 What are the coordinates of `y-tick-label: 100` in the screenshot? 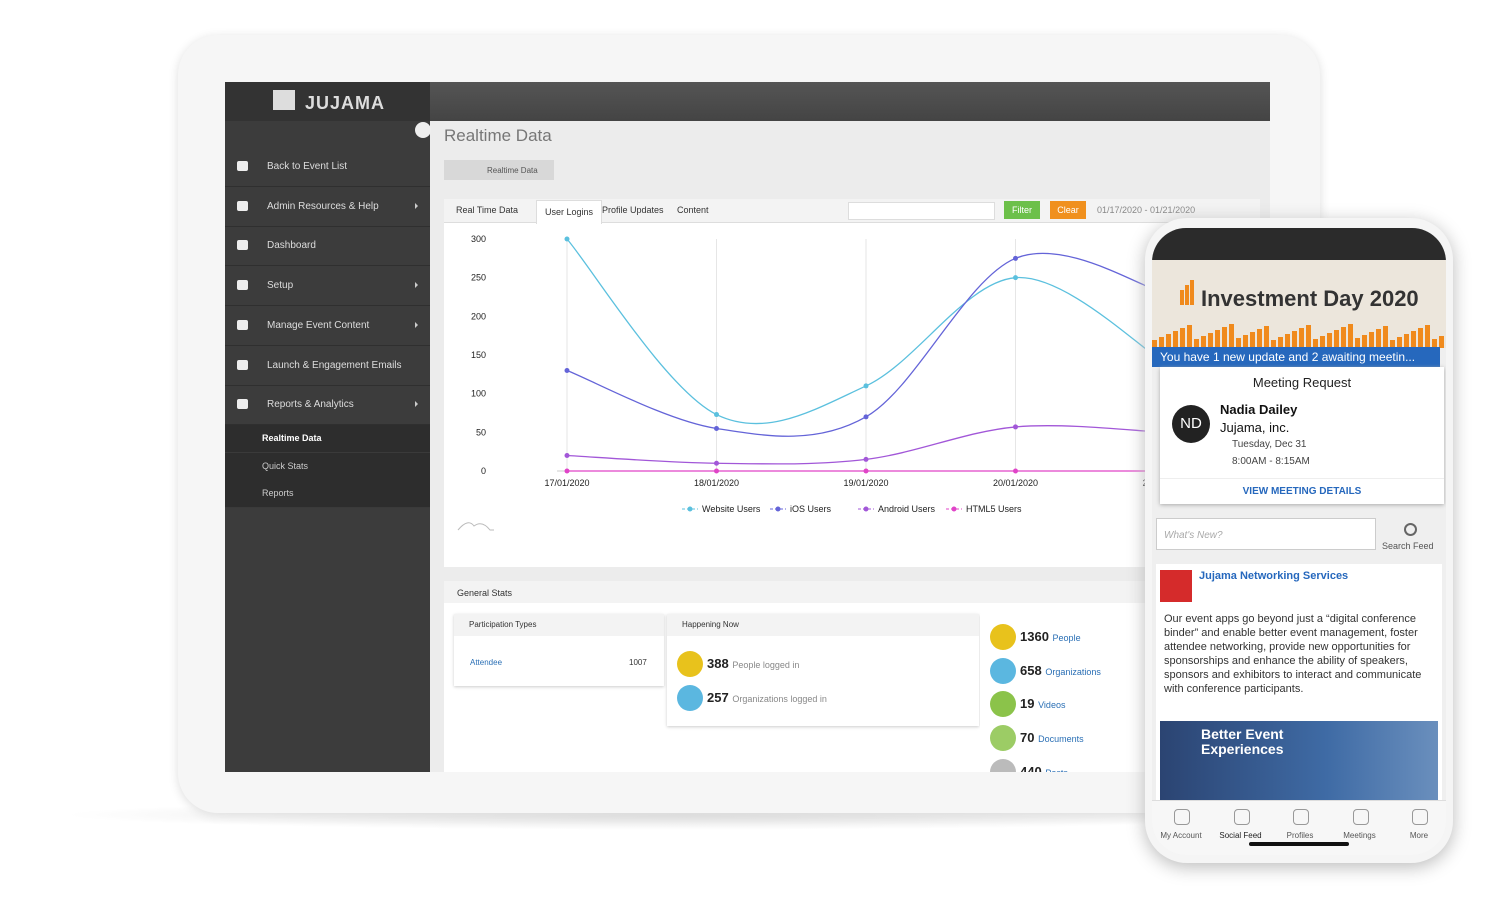 It's located at (478, 394).